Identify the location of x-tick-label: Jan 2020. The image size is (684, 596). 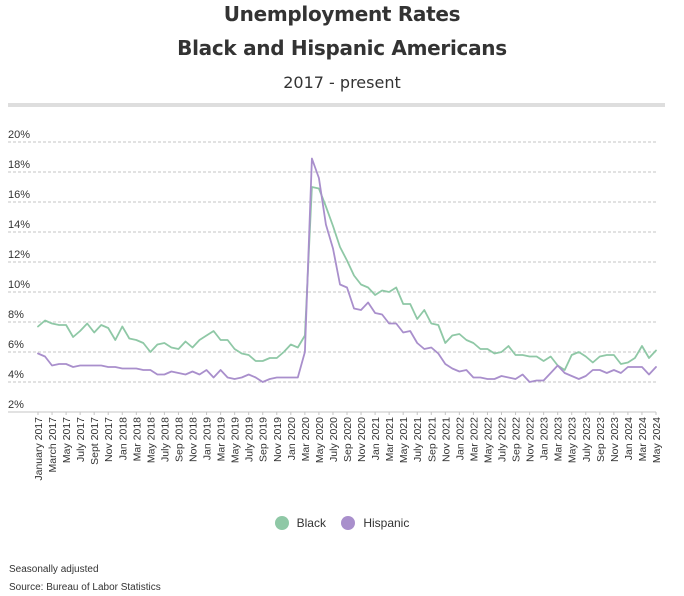
(292, 438).